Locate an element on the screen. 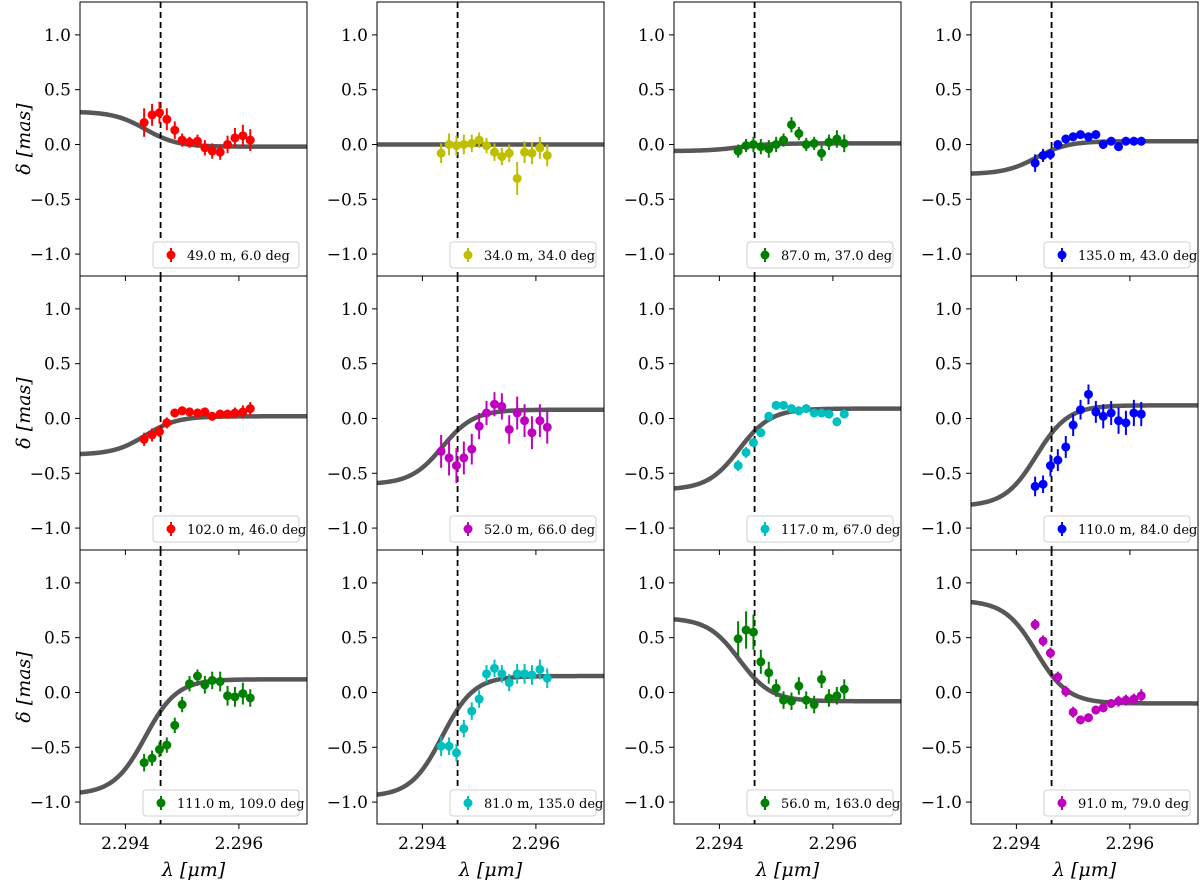 The width and height of the screenshot is (1200, 883). panel-8: 1.0 0.5 0.0 −0.5 −1.0 110.0 m, 84.0 deg is located at coordinates (1060, 415).